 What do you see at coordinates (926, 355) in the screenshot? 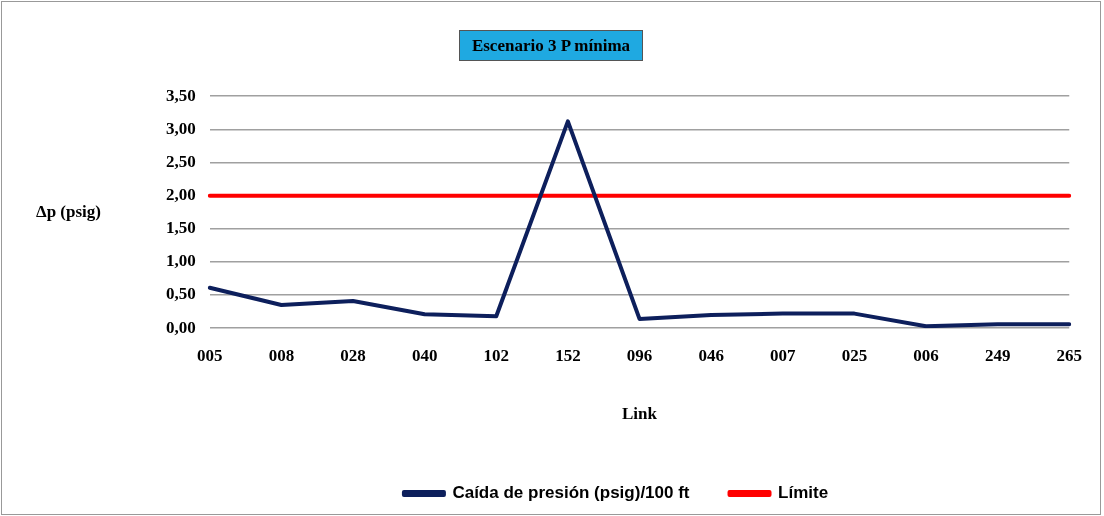
I see `x-tick-label: 006` at bounding box center [926, 355].